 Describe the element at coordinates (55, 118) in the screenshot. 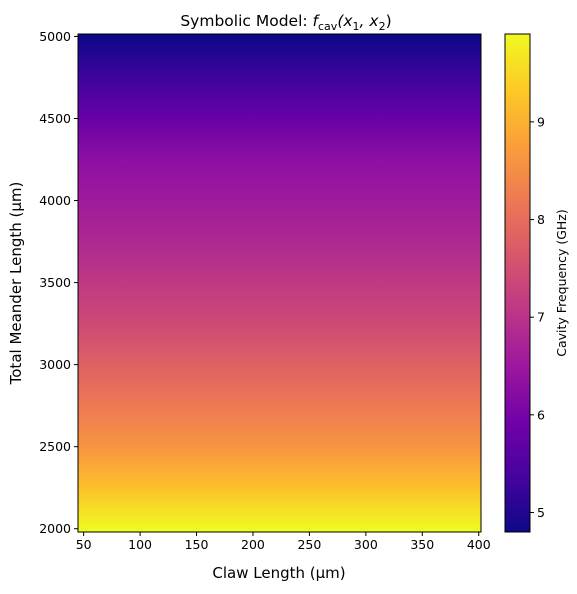

I see `y-tick-label: 4500` at that location.